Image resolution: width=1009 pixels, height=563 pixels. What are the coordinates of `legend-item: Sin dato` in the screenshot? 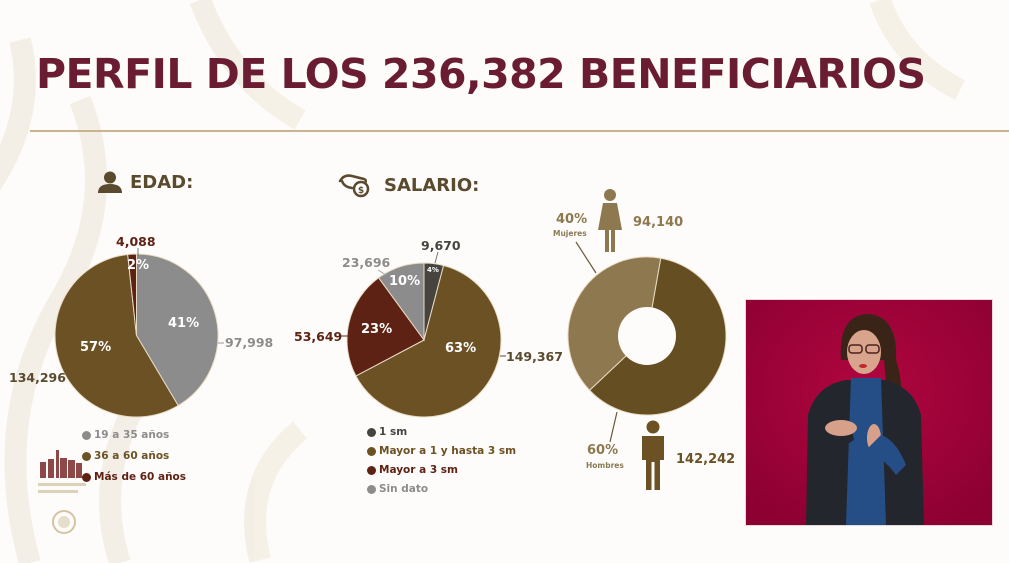 It's located at (441, 489).